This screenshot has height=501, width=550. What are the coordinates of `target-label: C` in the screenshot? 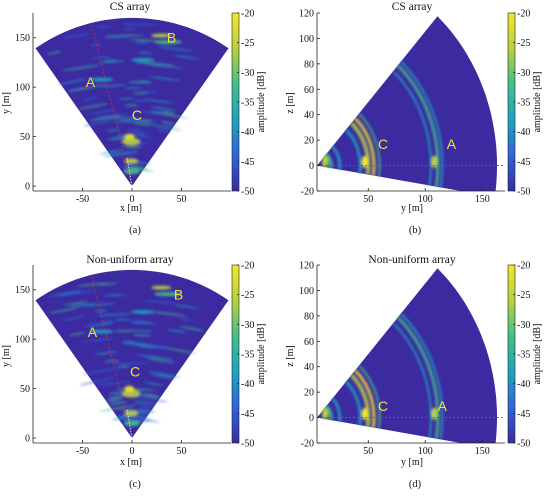 It's located at (383, 406).